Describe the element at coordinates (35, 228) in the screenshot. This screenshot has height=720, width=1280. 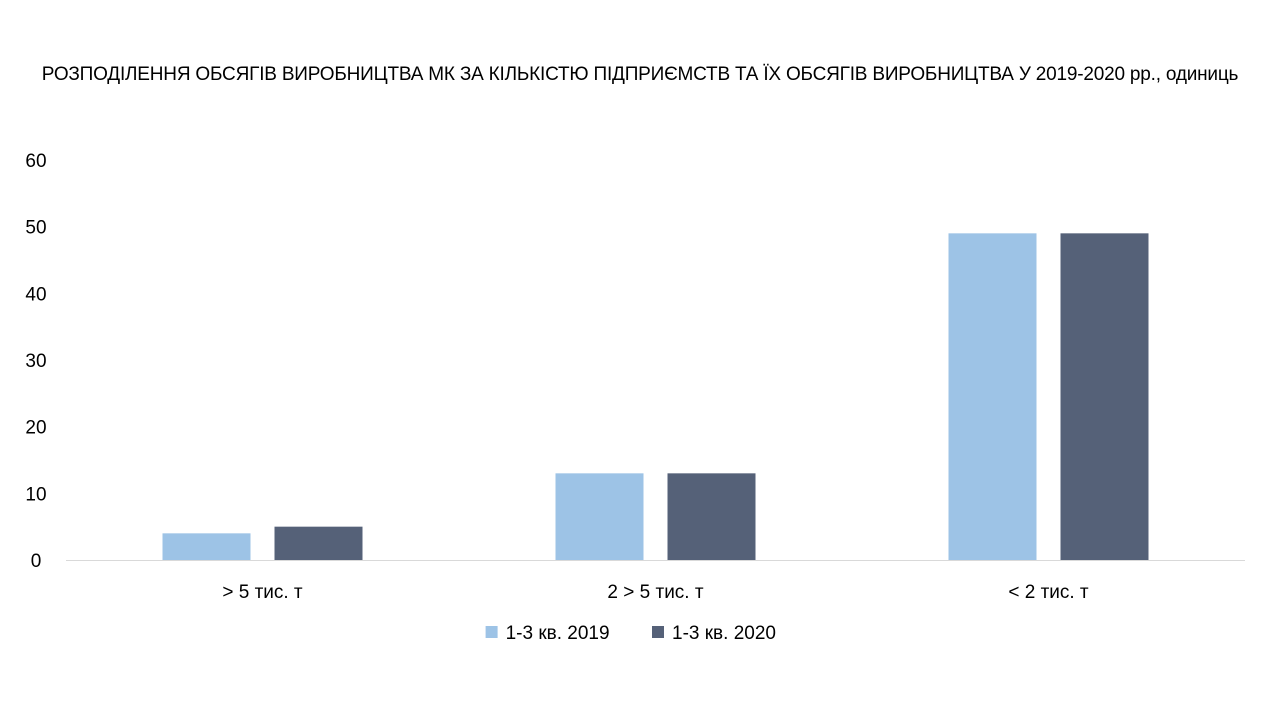
I see `y-tick-label: 50` at that location.